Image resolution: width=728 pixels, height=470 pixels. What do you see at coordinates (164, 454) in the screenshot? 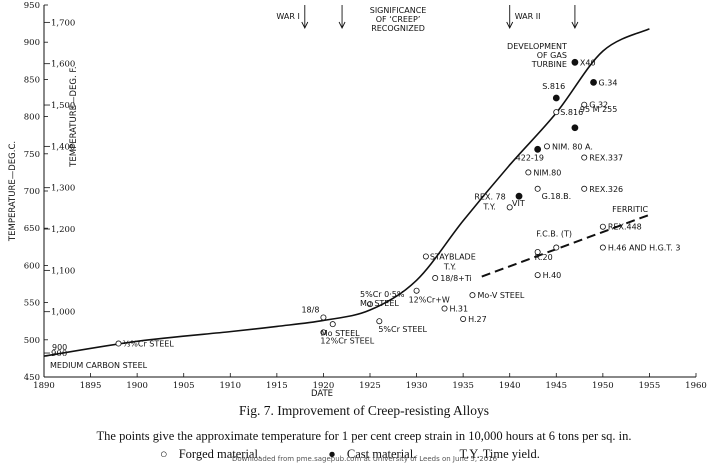
I see `open-circle-icon: ○` at bounding box center [164, 454].